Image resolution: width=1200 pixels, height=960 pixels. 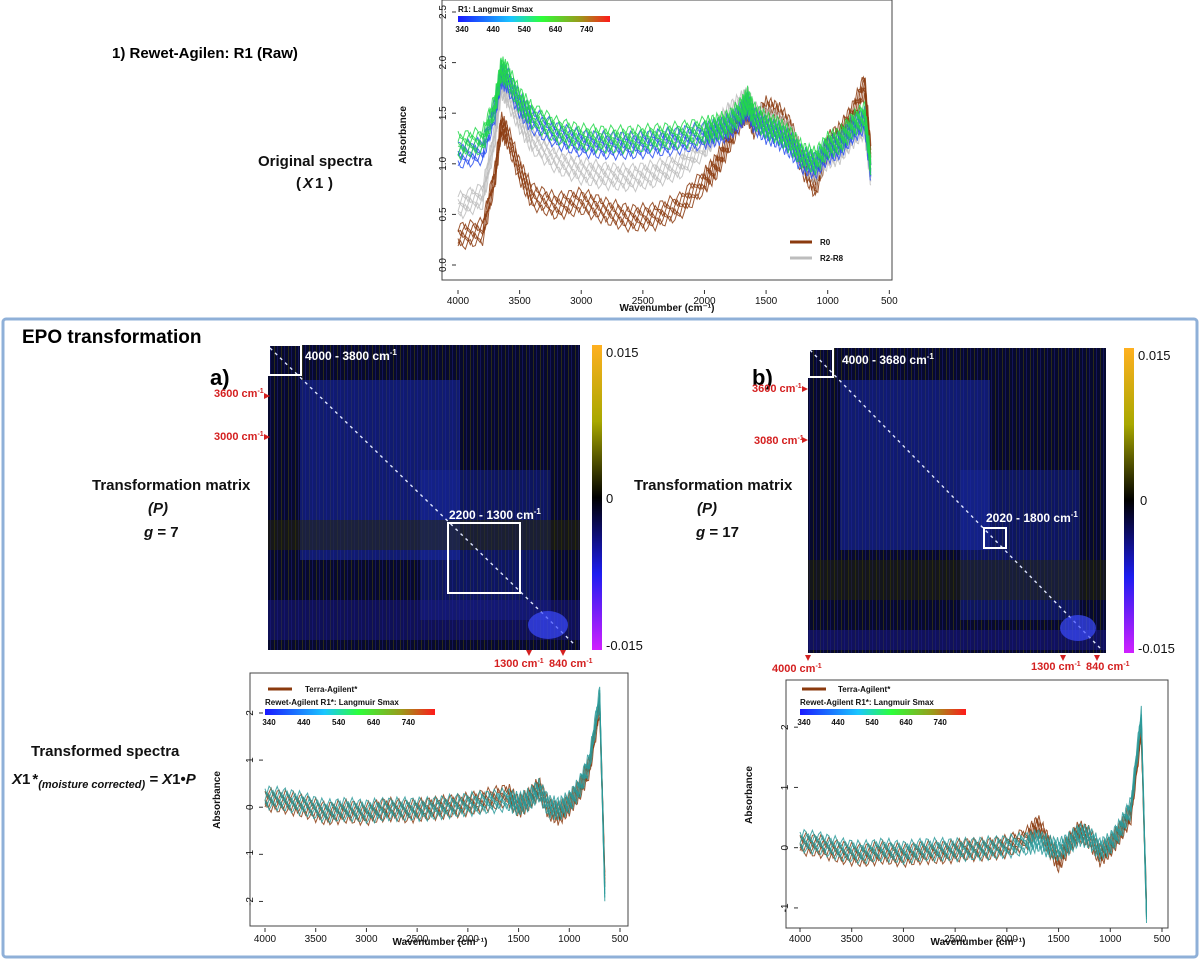 I want to click on svg-text: 1300 cm-1, so click(x=519, y=664).